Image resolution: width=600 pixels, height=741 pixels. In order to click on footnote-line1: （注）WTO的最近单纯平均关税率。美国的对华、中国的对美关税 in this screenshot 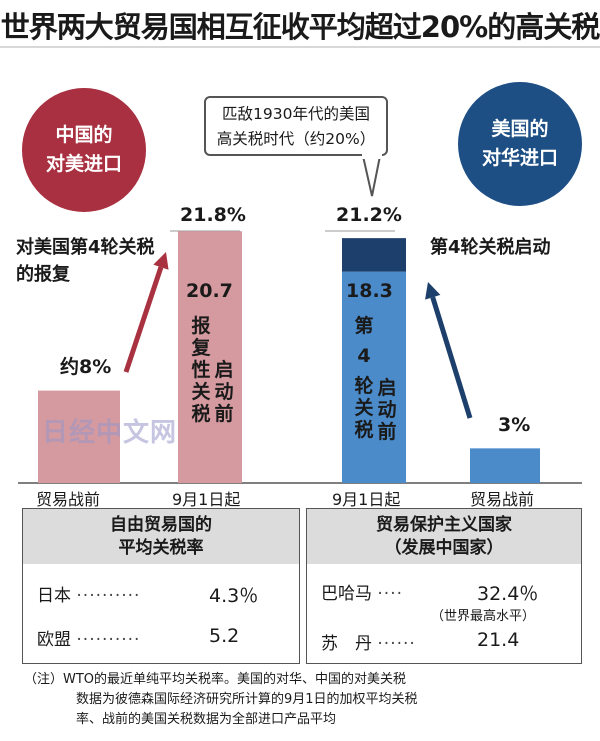, I will do `click(215, 679)`.